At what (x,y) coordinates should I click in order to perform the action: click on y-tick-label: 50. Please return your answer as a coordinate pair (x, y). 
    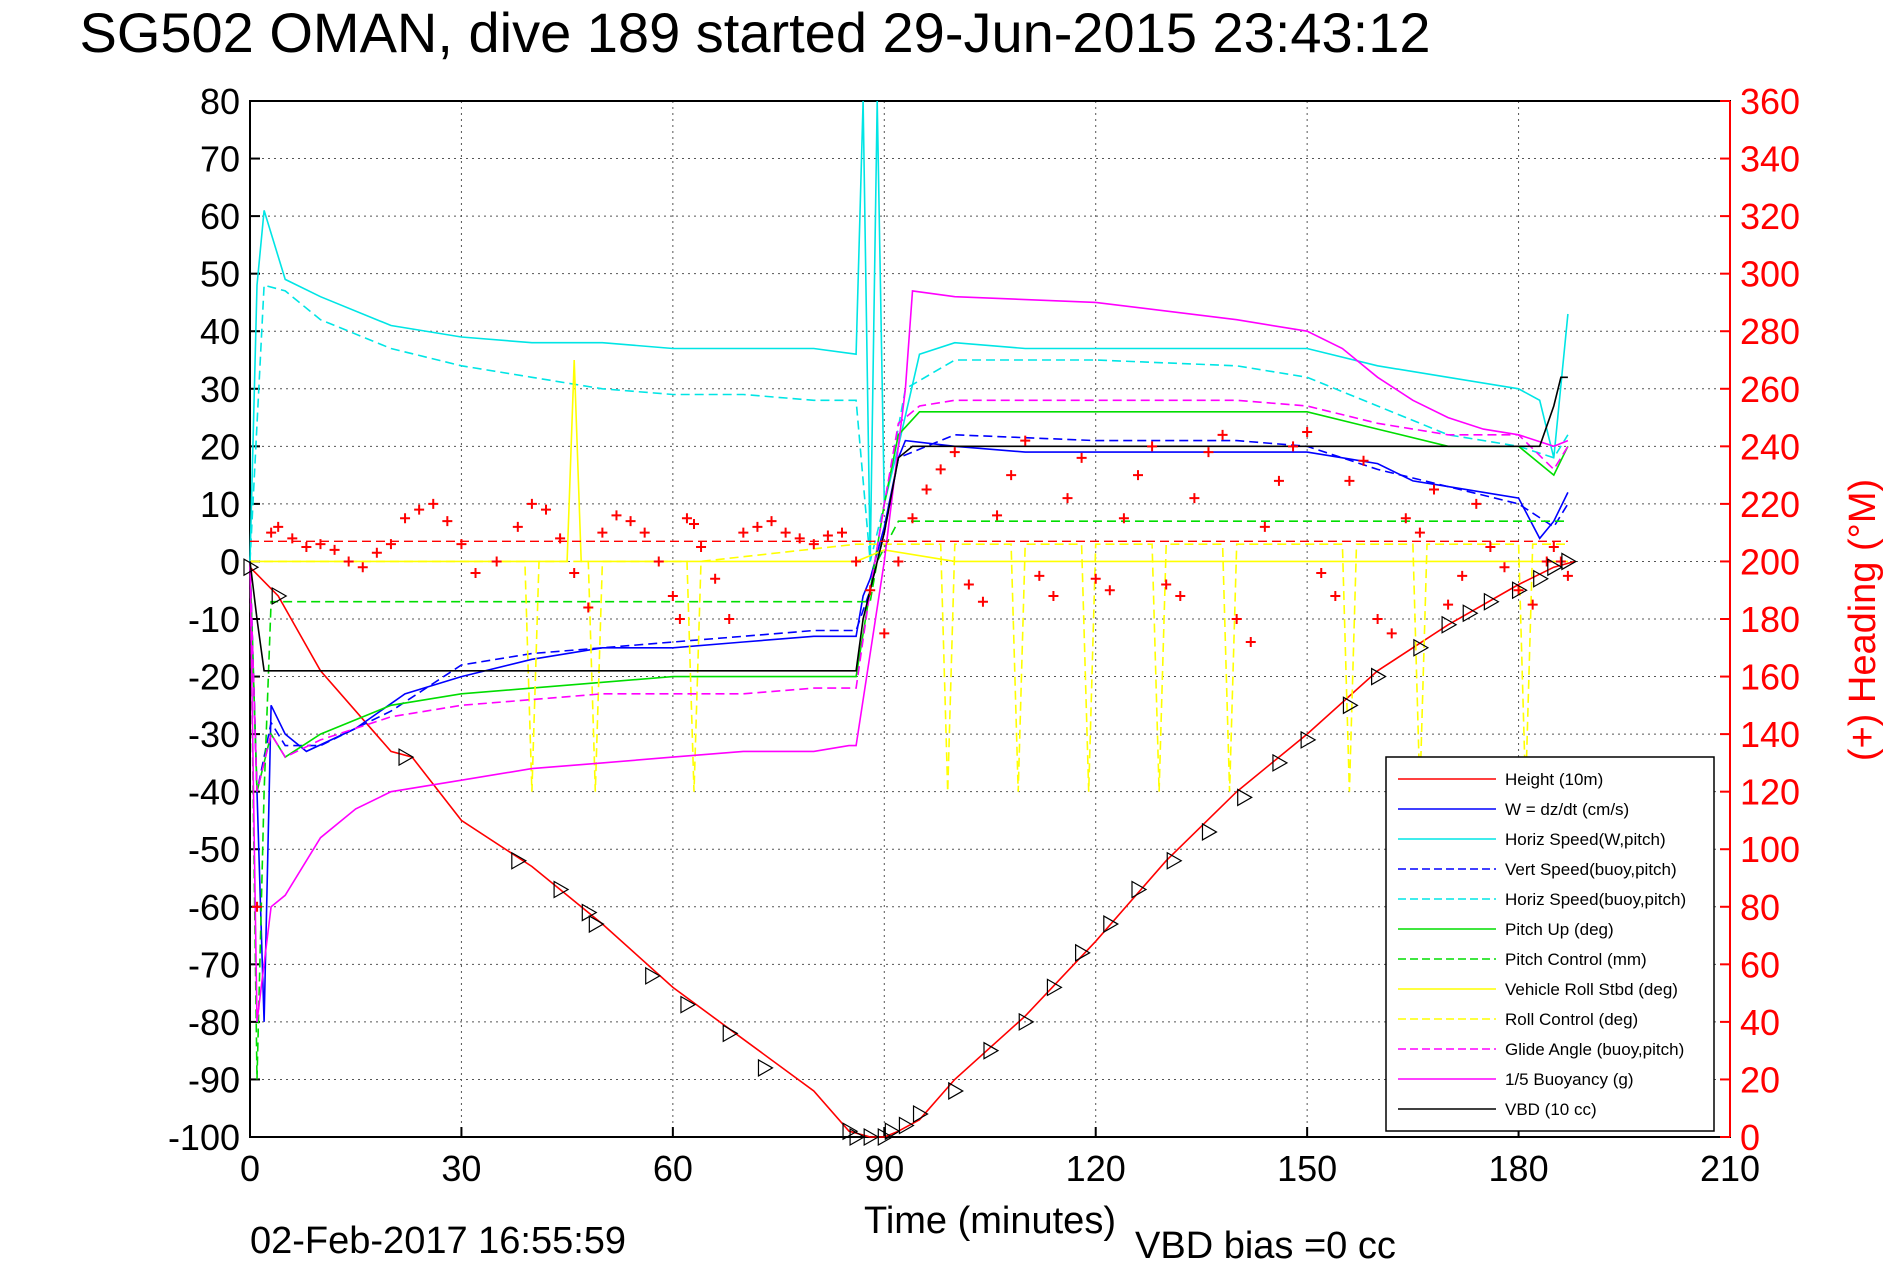
    Looking at the image, I should click on (220, 274).